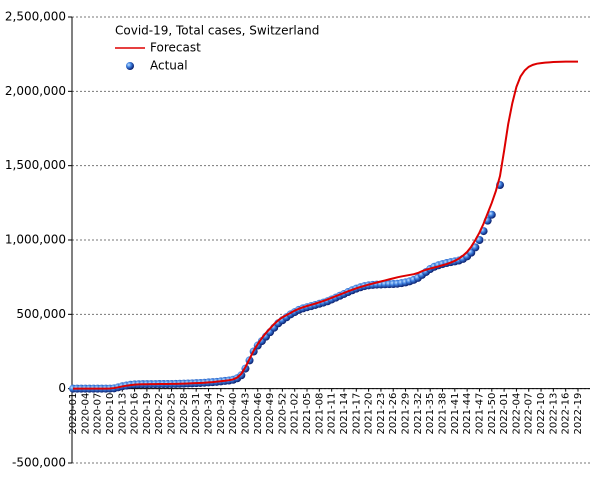 This screenshot has height=480, width=605. Describe the element at coordinates (356, 414) in the screenshot. I see `x-tick-label: 2021-17` at that location.